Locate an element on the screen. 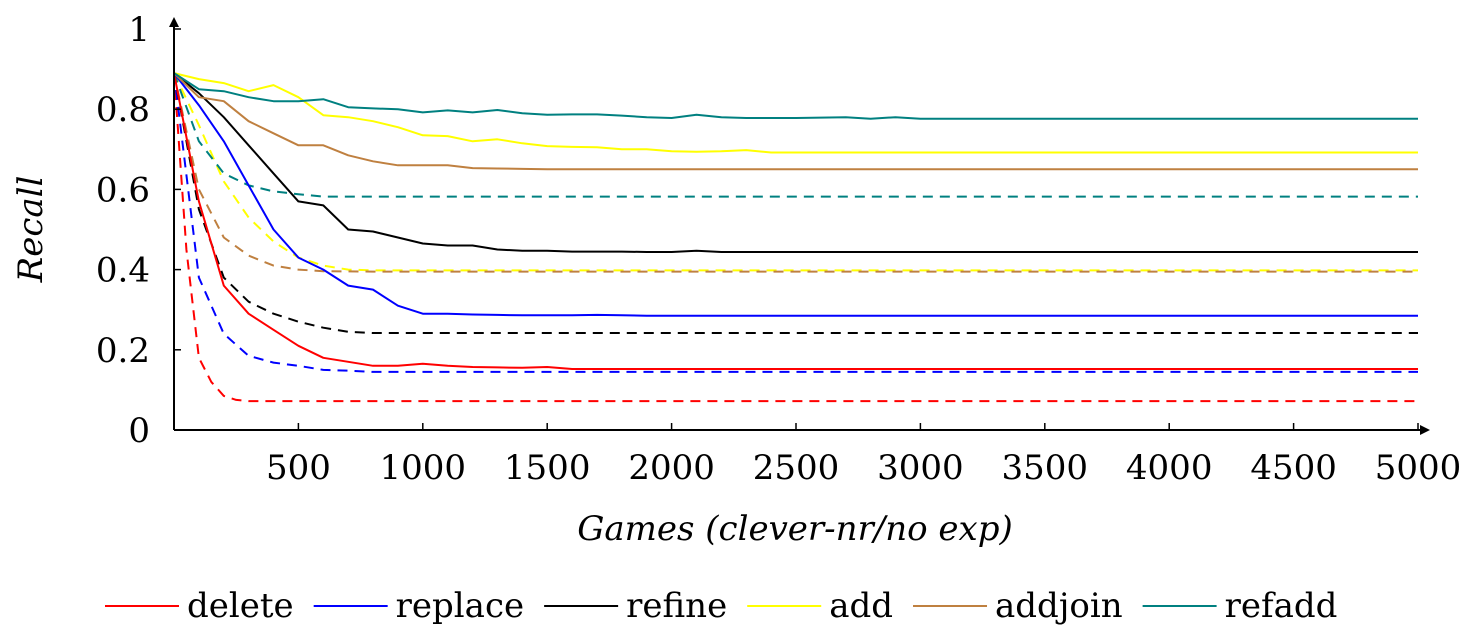  x-tick-label: 4500 is located at coordinates (1293, 468).